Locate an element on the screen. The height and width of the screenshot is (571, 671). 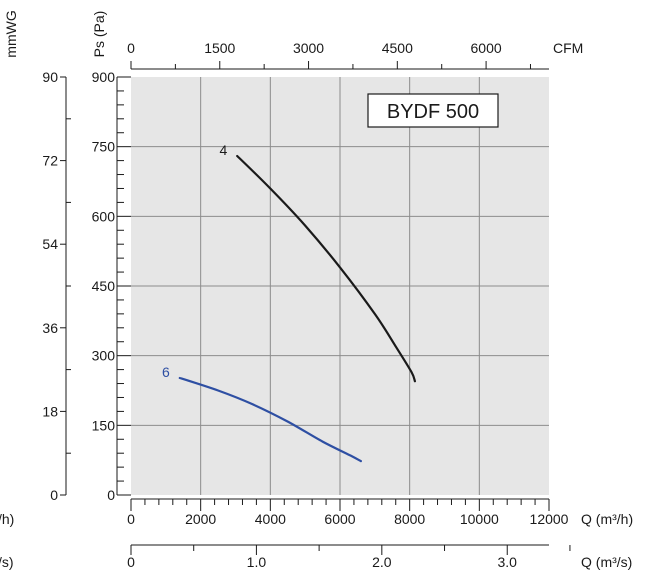
cfm-axis-title: CFM is located at coordinates (568, 48).